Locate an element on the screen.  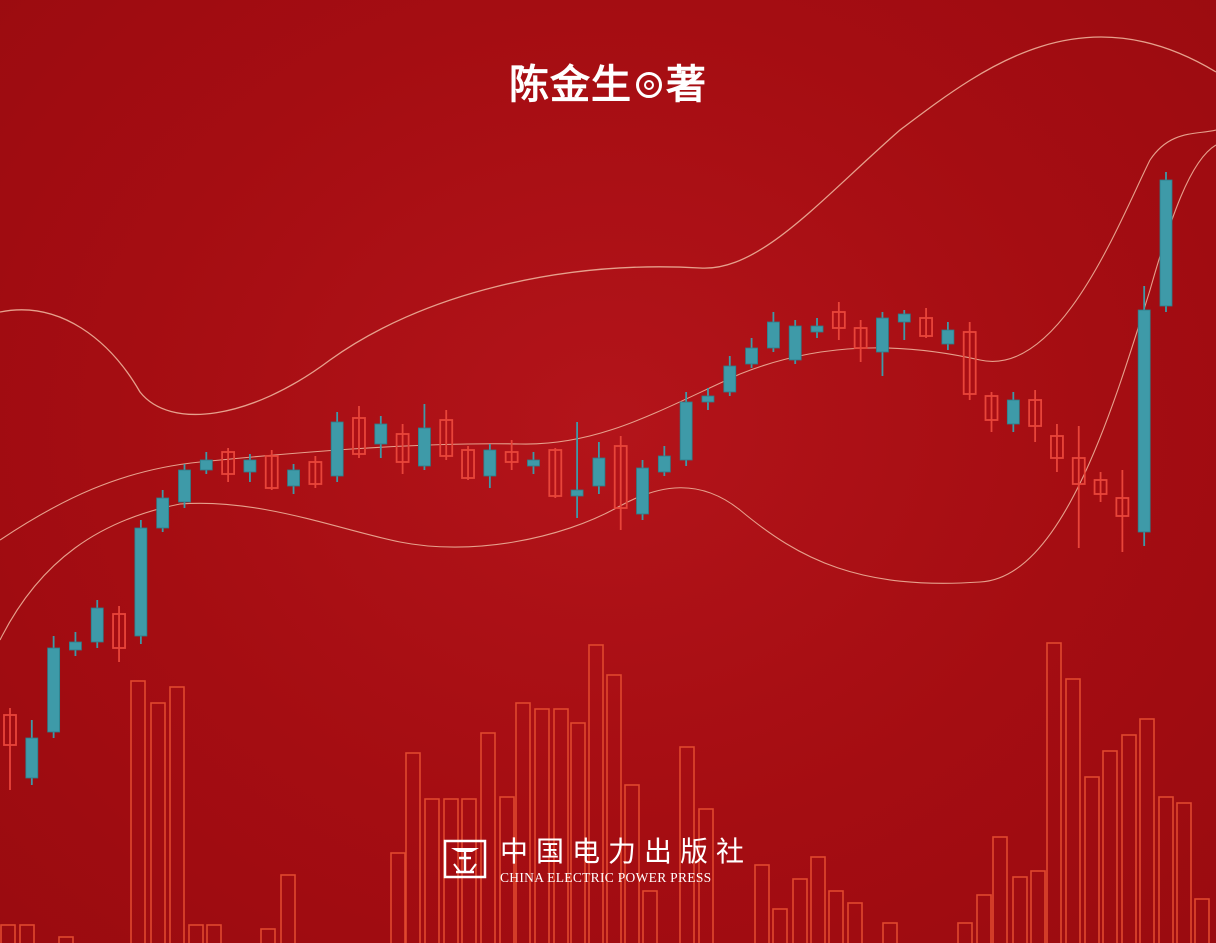
author-line: 陈金生著 is located at coordinates (608, 81).